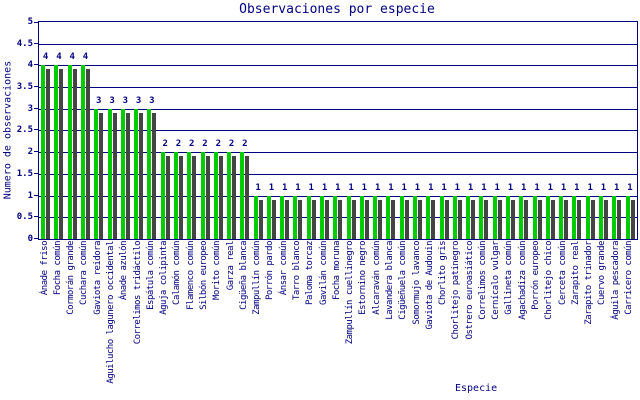 Image resolution: width=640 pixels, height=400 pixels. What do you see at coordinates (84, 273) in the screenshot?
I see `x-tick-label: Cuchara común` at bounding box center [84, 273].